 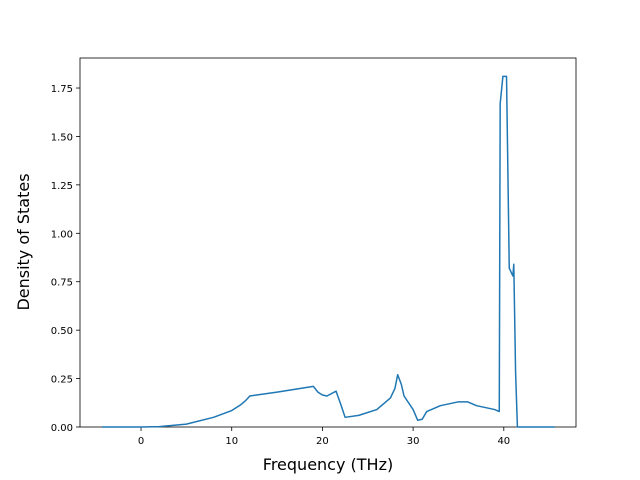 What do you see at coordinates (141, 441) in the screenshot?
I see `x-tick-label: 0` at bounding box center [141, 441].